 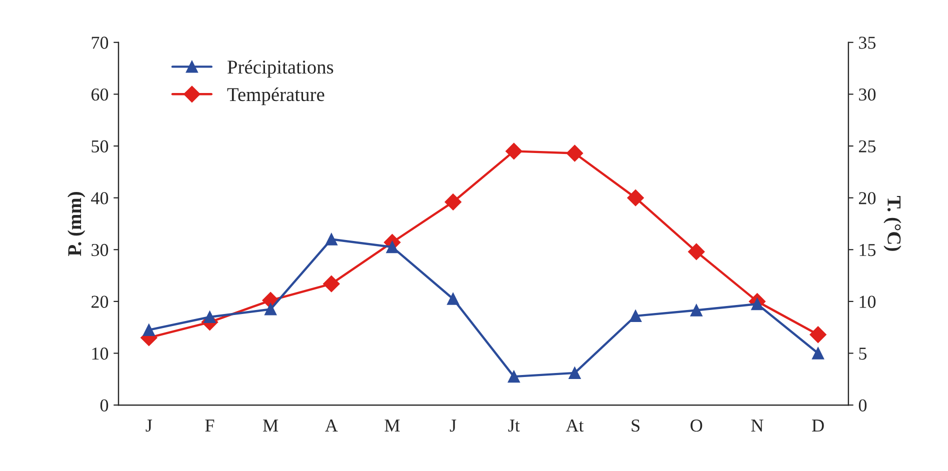 I want to click on y-tick-label: 10, so click(x=100, y=354).